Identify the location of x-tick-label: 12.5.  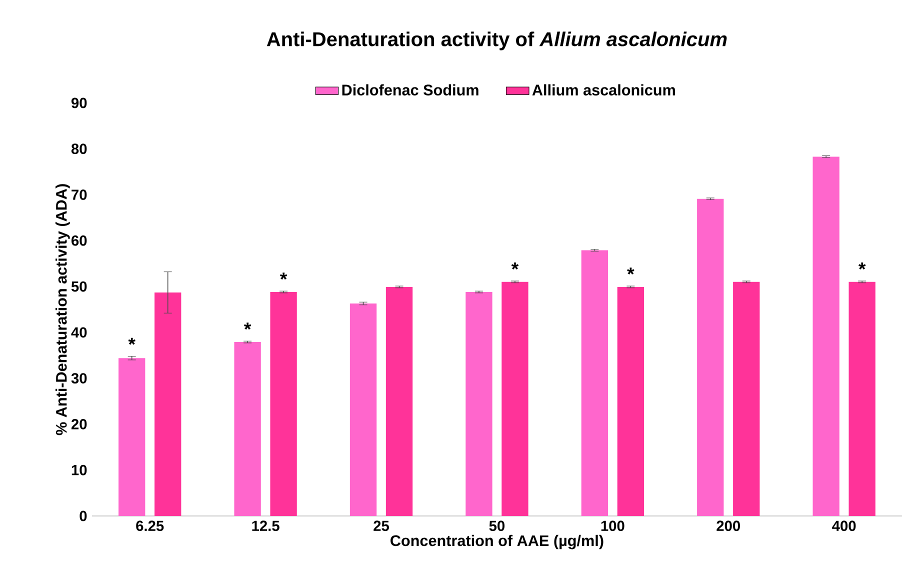
(266, 526).